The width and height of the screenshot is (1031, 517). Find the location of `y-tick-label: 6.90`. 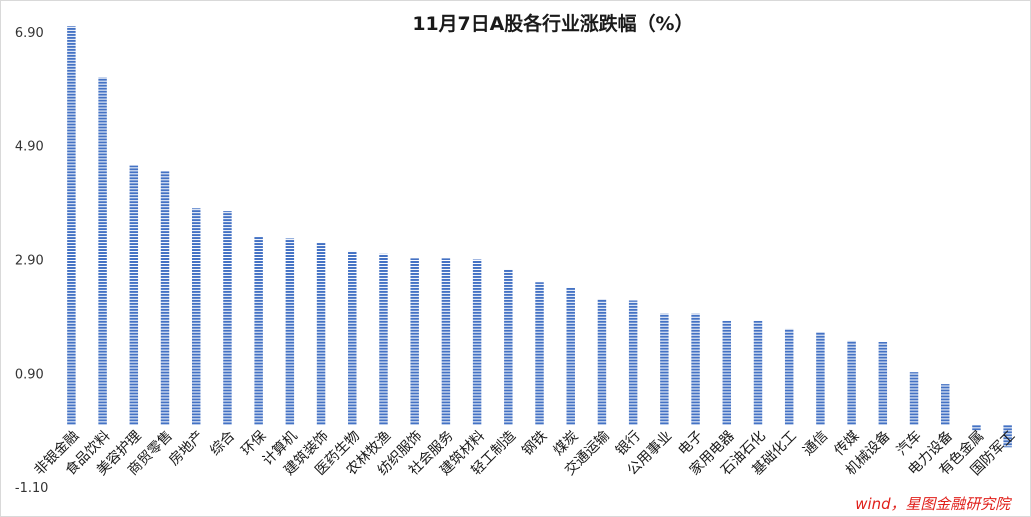

y-tick-label: 6.90 is located at coordinates (29, 33).